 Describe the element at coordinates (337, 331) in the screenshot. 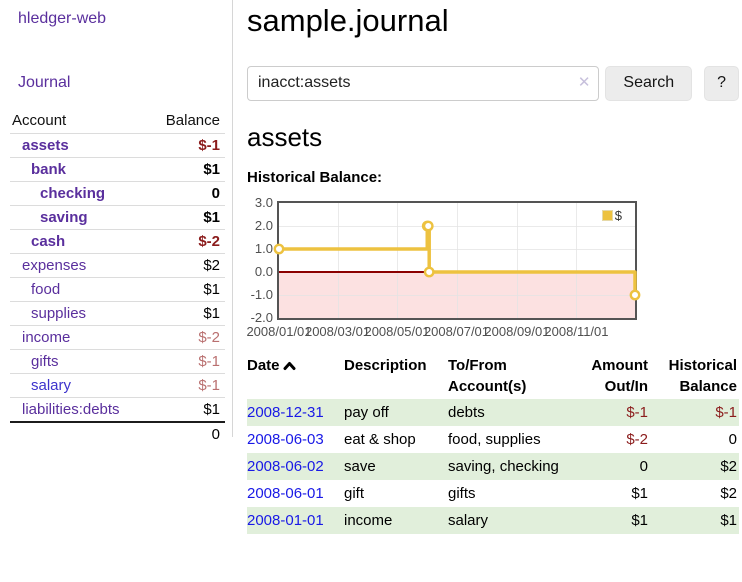

I see `x-tick-label: 2008/03/01` at that location.